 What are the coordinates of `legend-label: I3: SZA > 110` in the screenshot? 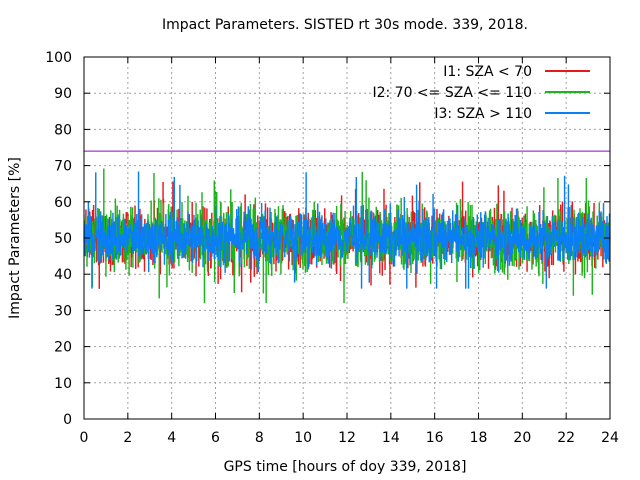 It's located at (483, 114).